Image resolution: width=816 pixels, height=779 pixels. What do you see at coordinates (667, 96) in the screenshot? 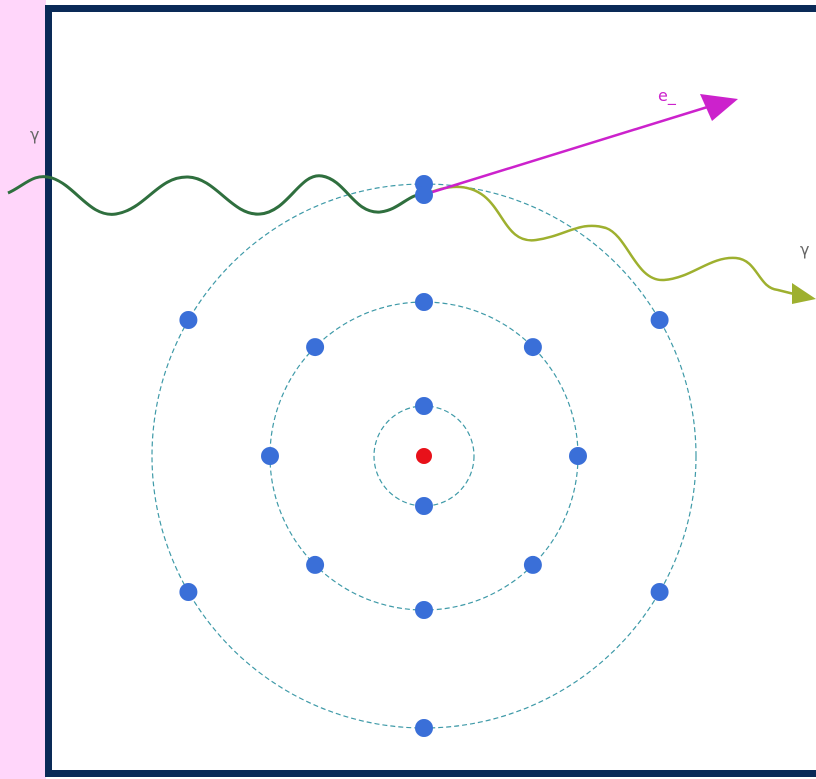
I see `ejected-electron-label: e_` at bounding box center [667, 96].